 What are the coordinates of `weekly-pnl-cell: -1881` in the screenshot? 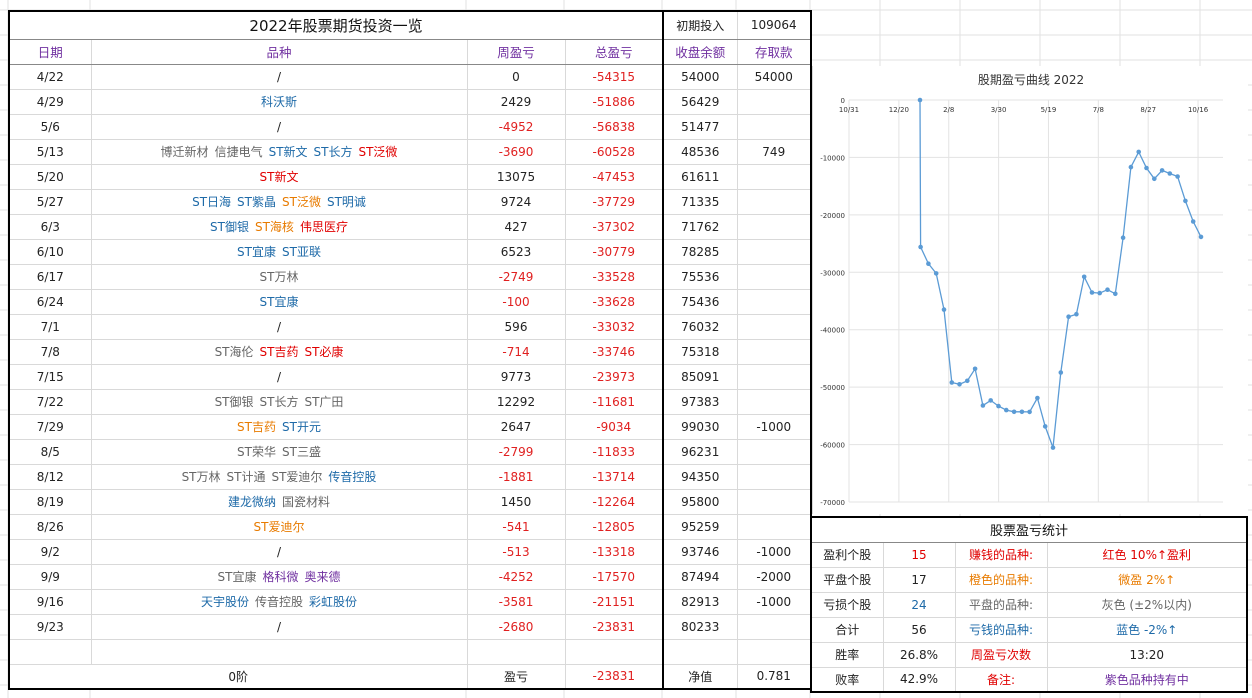 It's located at (516, 476).